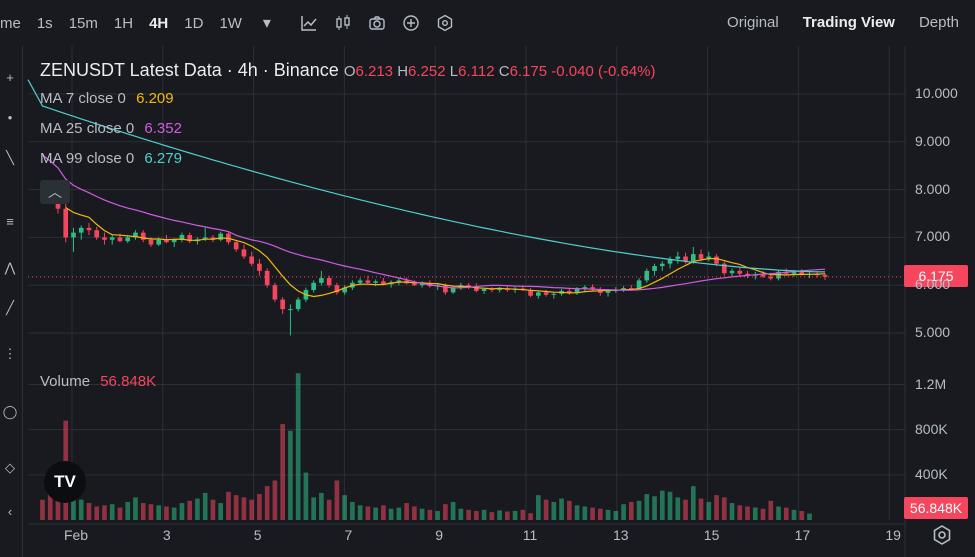 The width and height of the screenshot is (975, 557). What do you see at coordinates (83, 23) in the screenshot?
I see `interval-15m: 15m` at bounding box center [83, 23].